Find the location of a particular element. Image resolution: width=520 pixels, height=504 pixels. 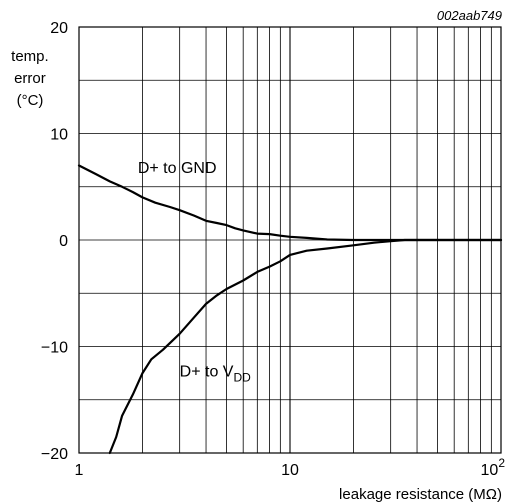

x-tick-label-exponent: 2 is located at coordinates (501, 463).